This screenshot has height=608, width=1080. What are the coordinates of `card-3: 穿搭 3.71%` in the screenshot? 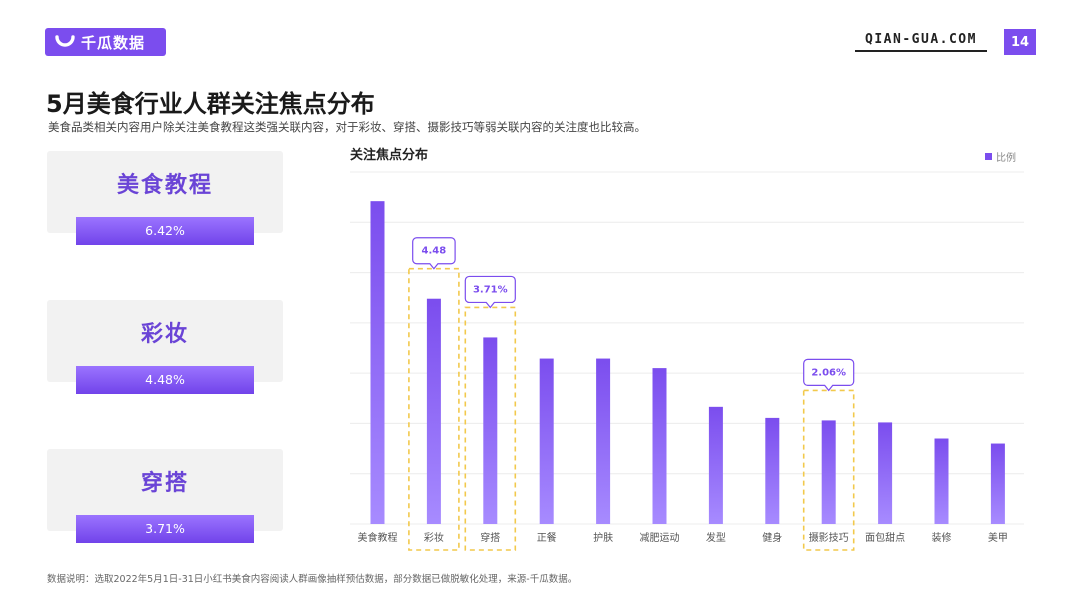 It's located at (165, 496).